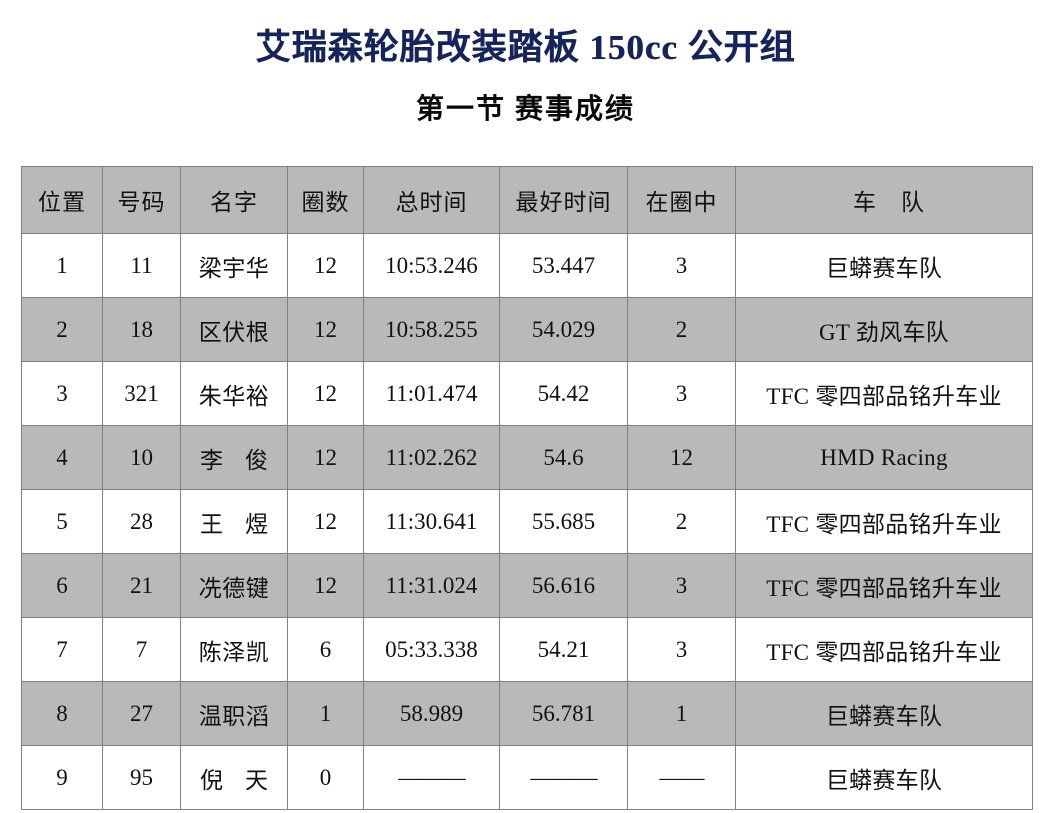 The width and height of the screenshot is (1051, 813). What do you see at coordinates (234, 329) in the screenshot?
I see `cell-name: 区伏根` at bounding box center [234, 329].